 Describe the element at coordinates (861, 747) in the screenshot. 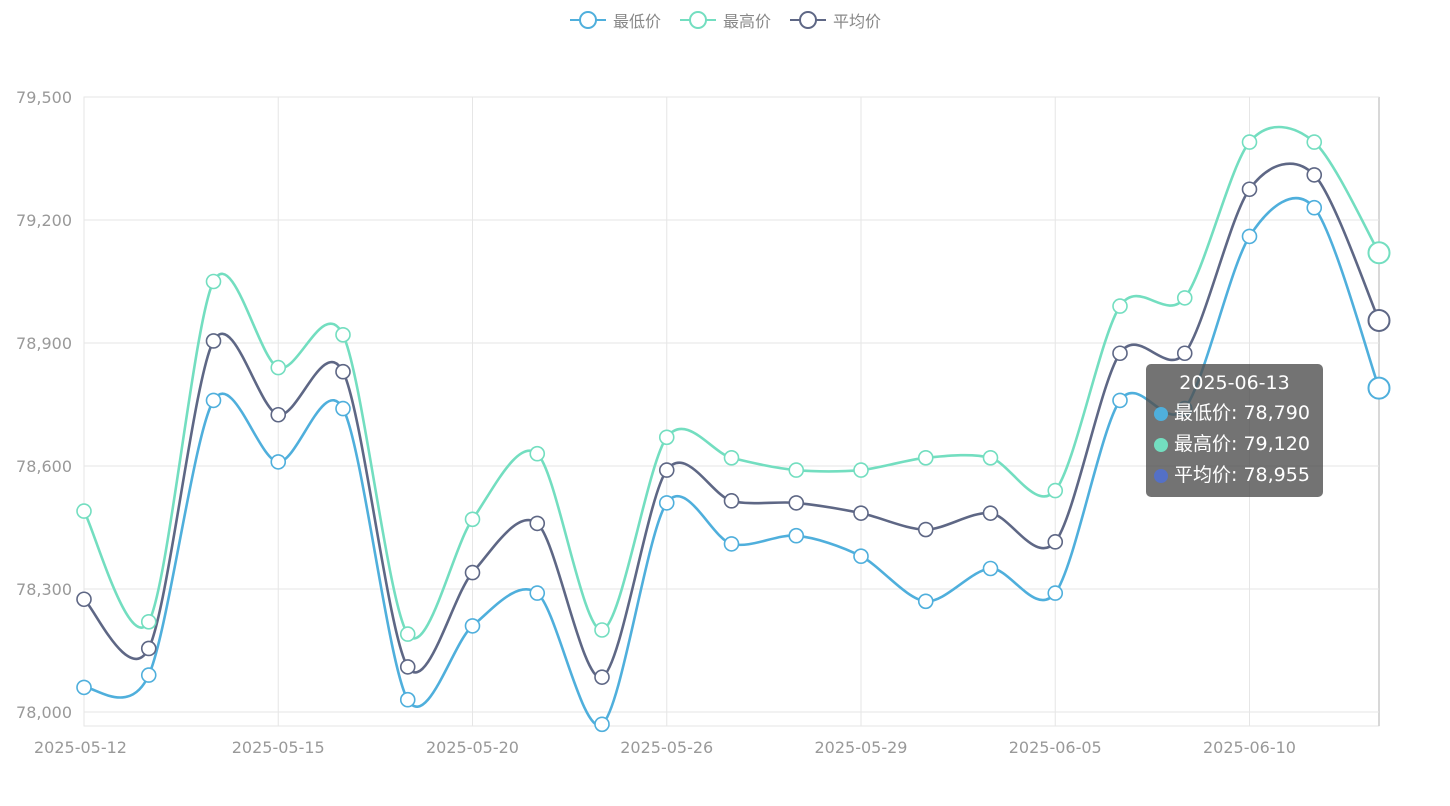

I see `x-tick-label: 2025-05-29` at that location.